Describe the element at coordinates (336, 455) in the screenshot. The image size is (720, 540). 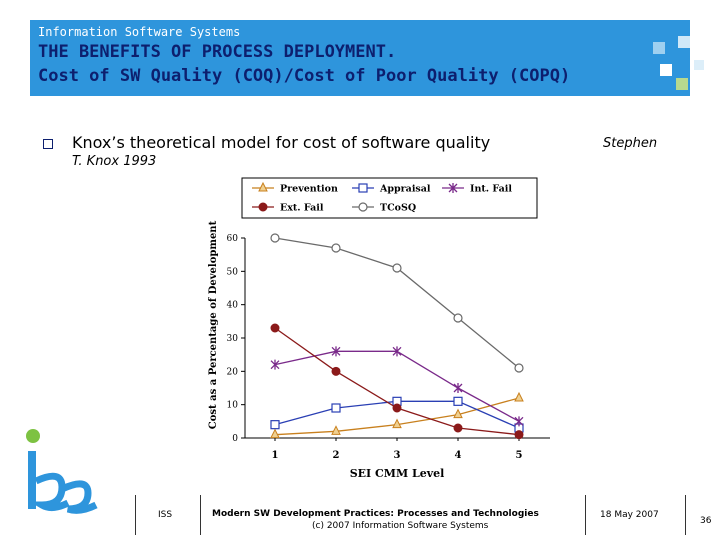
I see `x-tick-label: 2` at that location.